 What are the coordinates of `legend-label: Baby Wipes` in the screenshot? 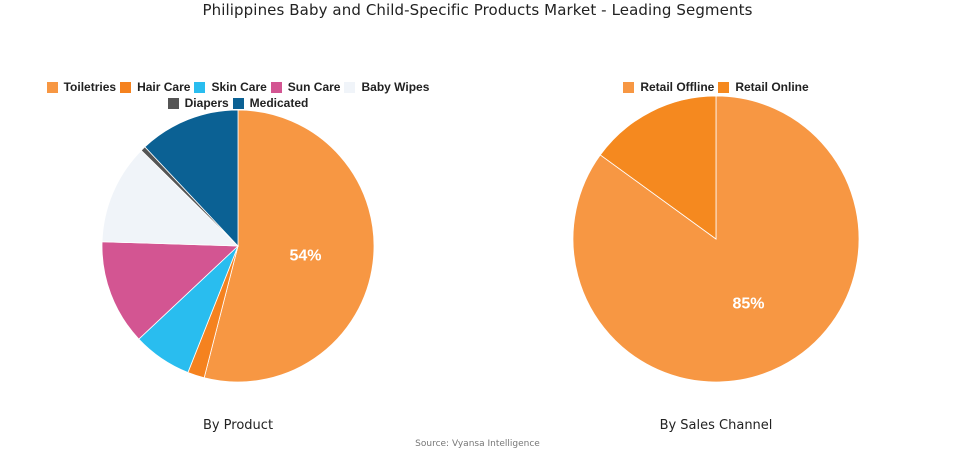 It's located at (395, 87).